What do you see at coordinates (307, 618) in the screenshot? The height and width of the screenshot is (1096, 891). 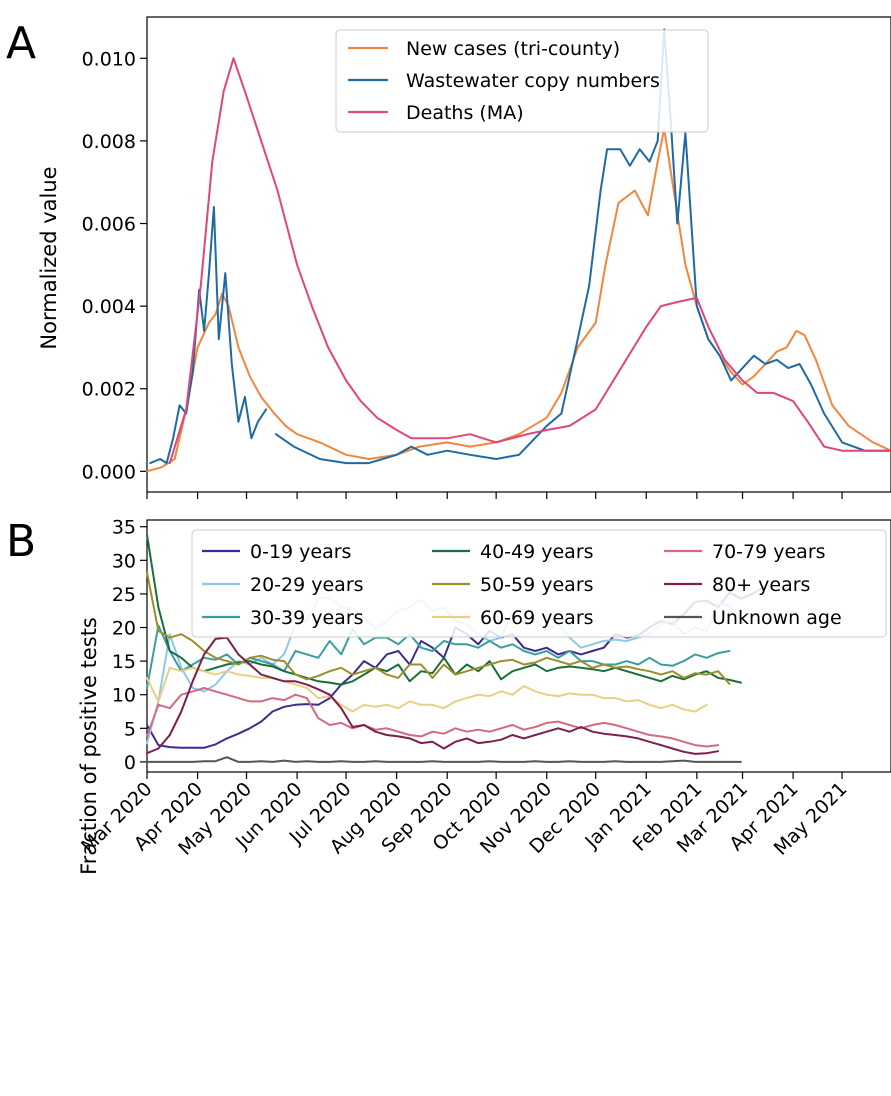 I see `legend-label-30-39-years: 30-39 years` at bounding box center [307, 618].